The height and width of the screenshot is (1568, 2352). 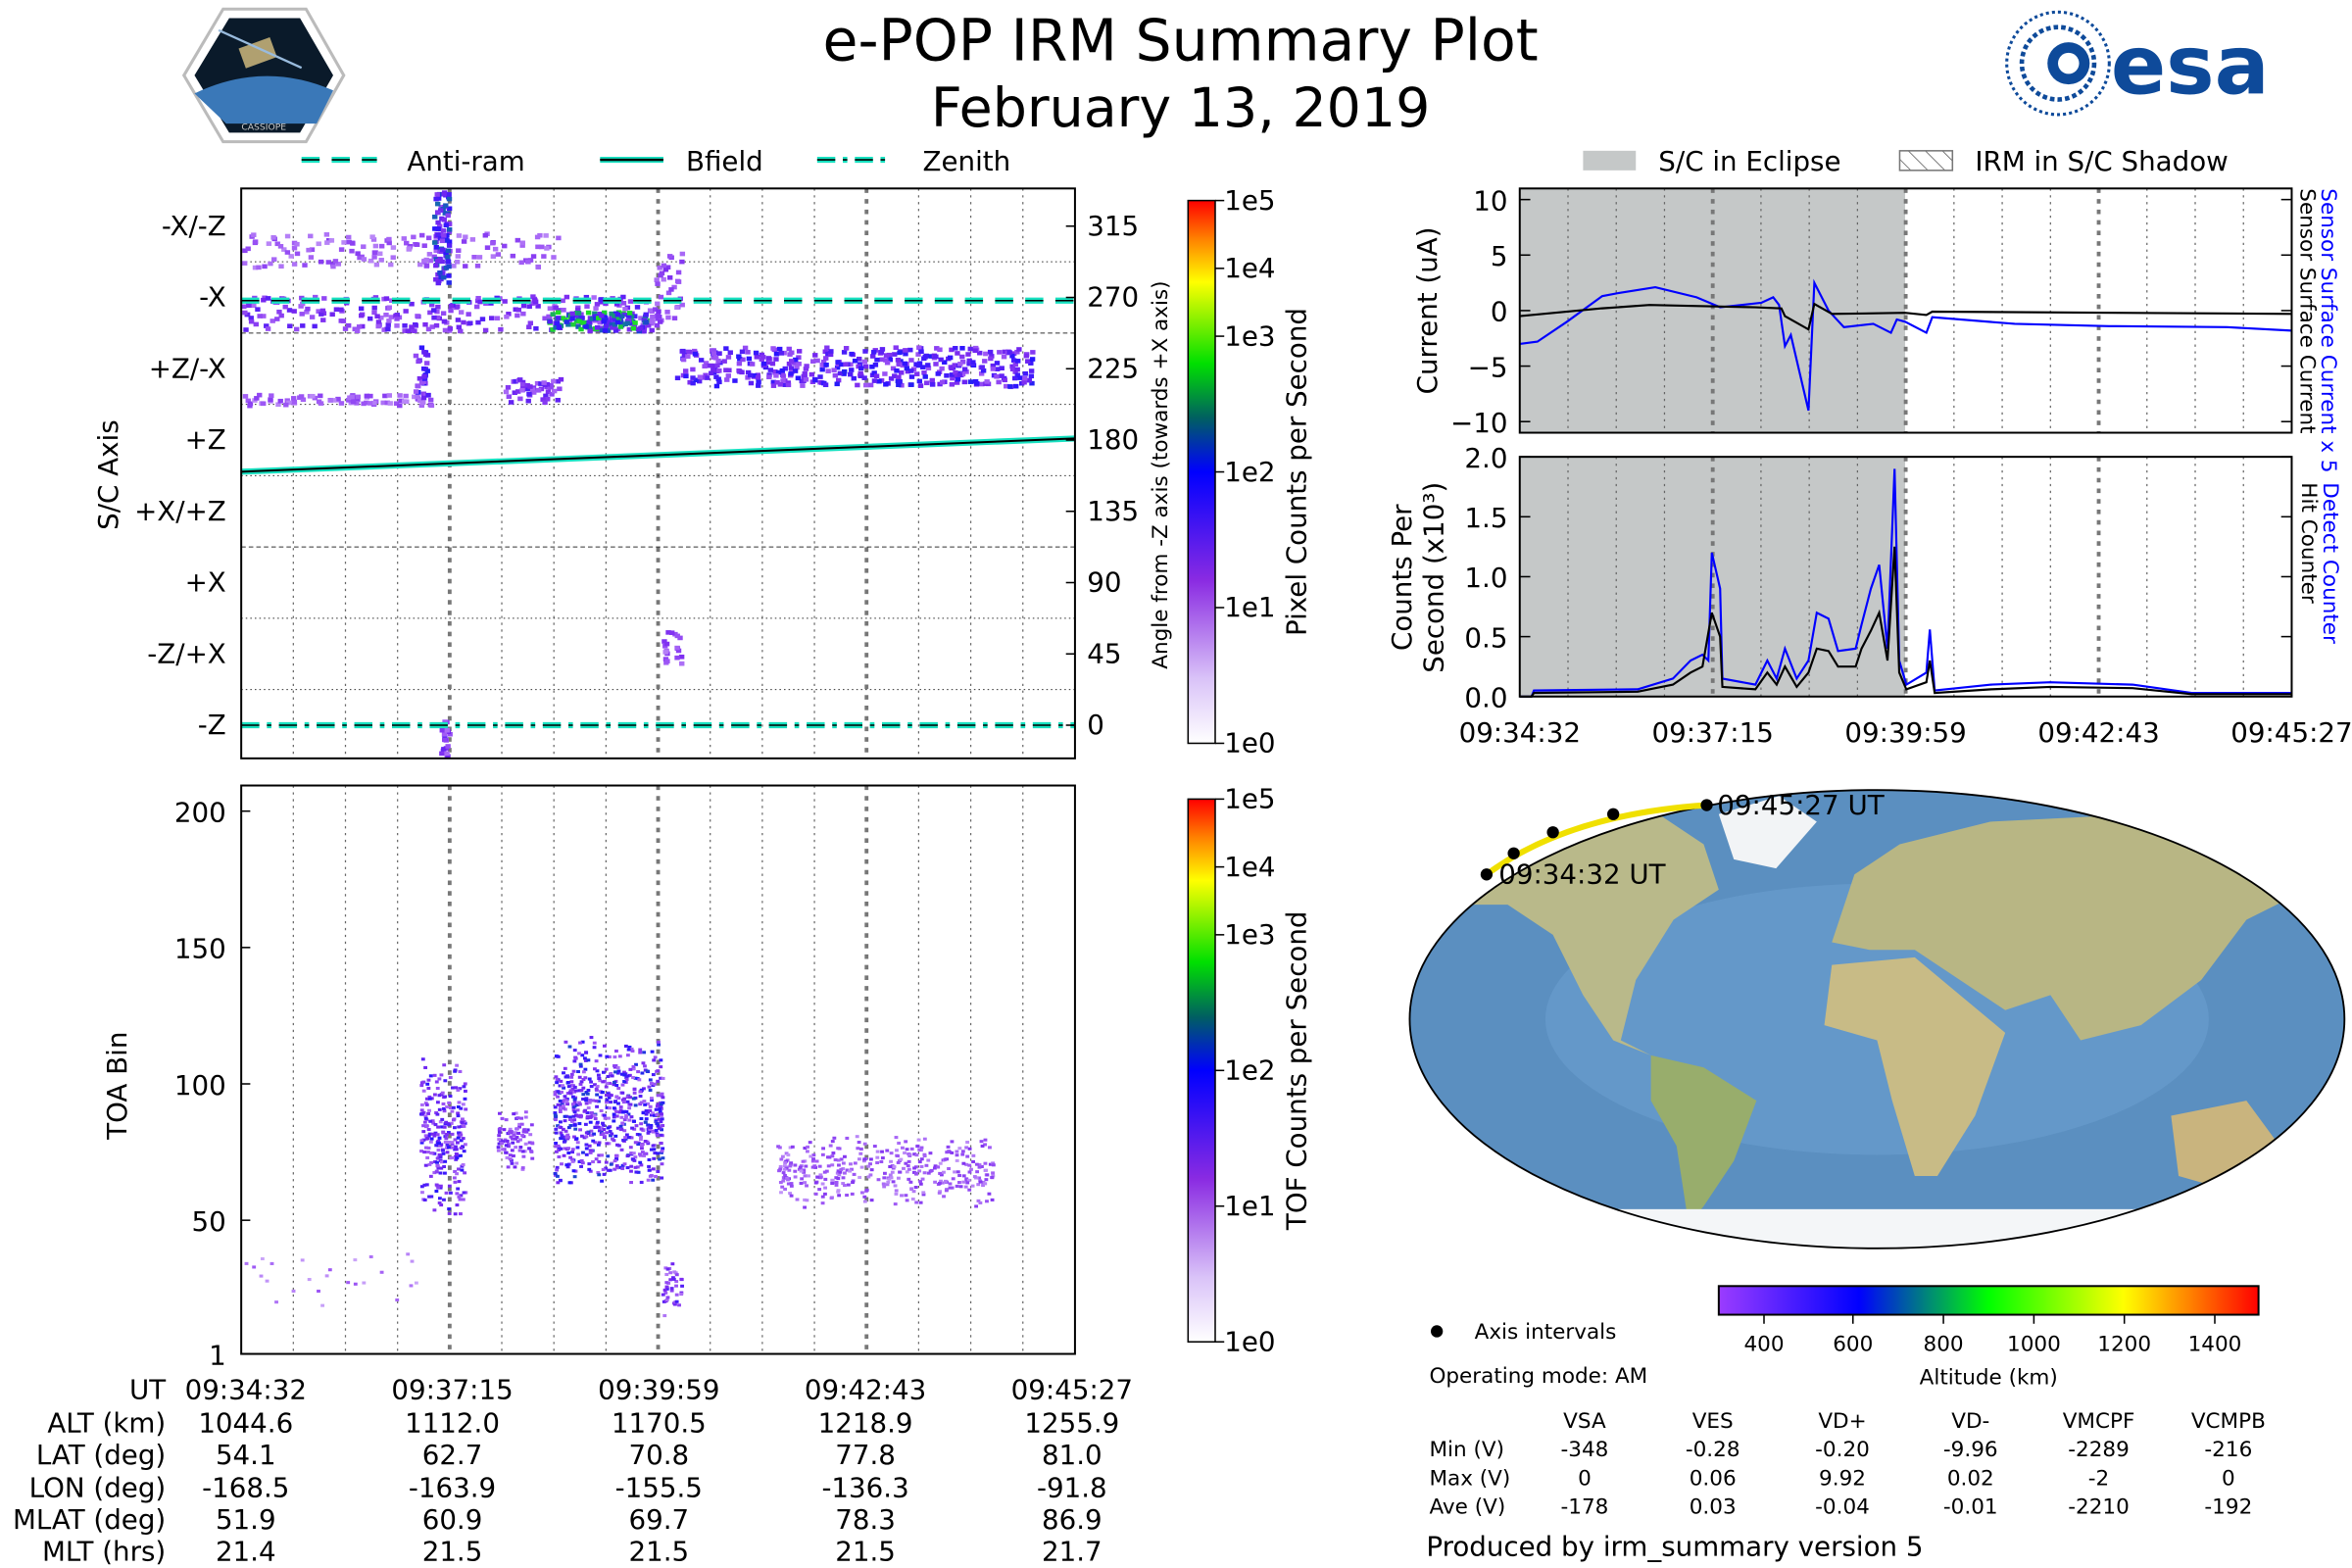 What do you see at coordinates (1906, 161) in the screenshot?
I see `eclipse-legend: S/C in Eclipse IRM in S/C Shadow` at bounding box center [1906, 161].